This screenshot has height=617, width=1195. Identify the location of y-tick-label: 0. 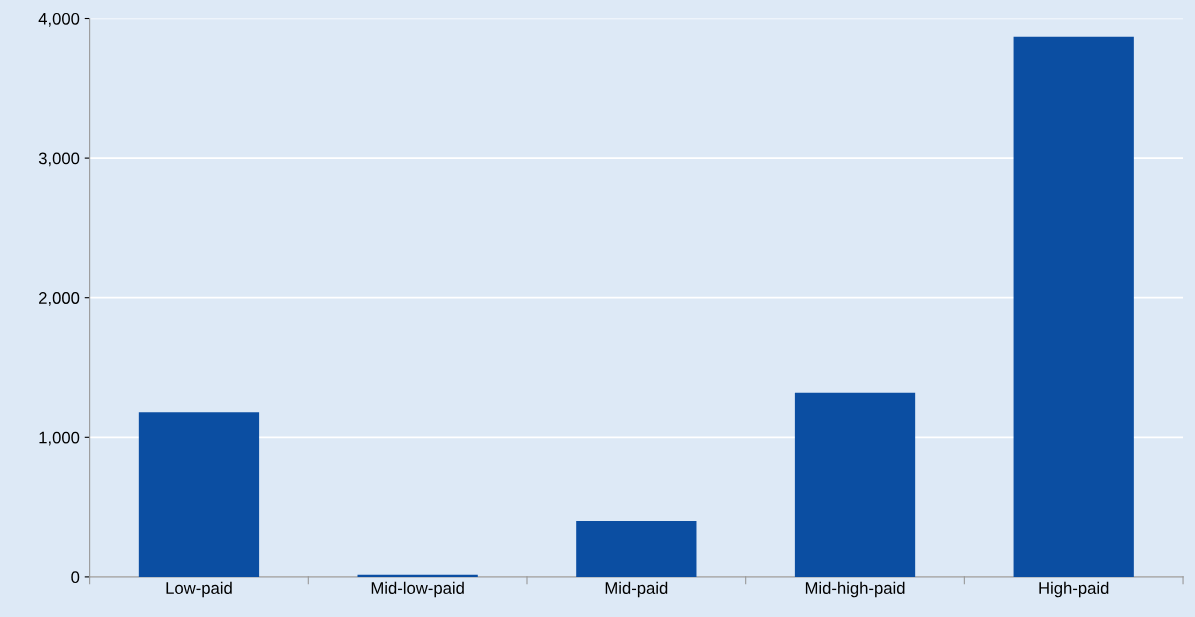
(75, 577).